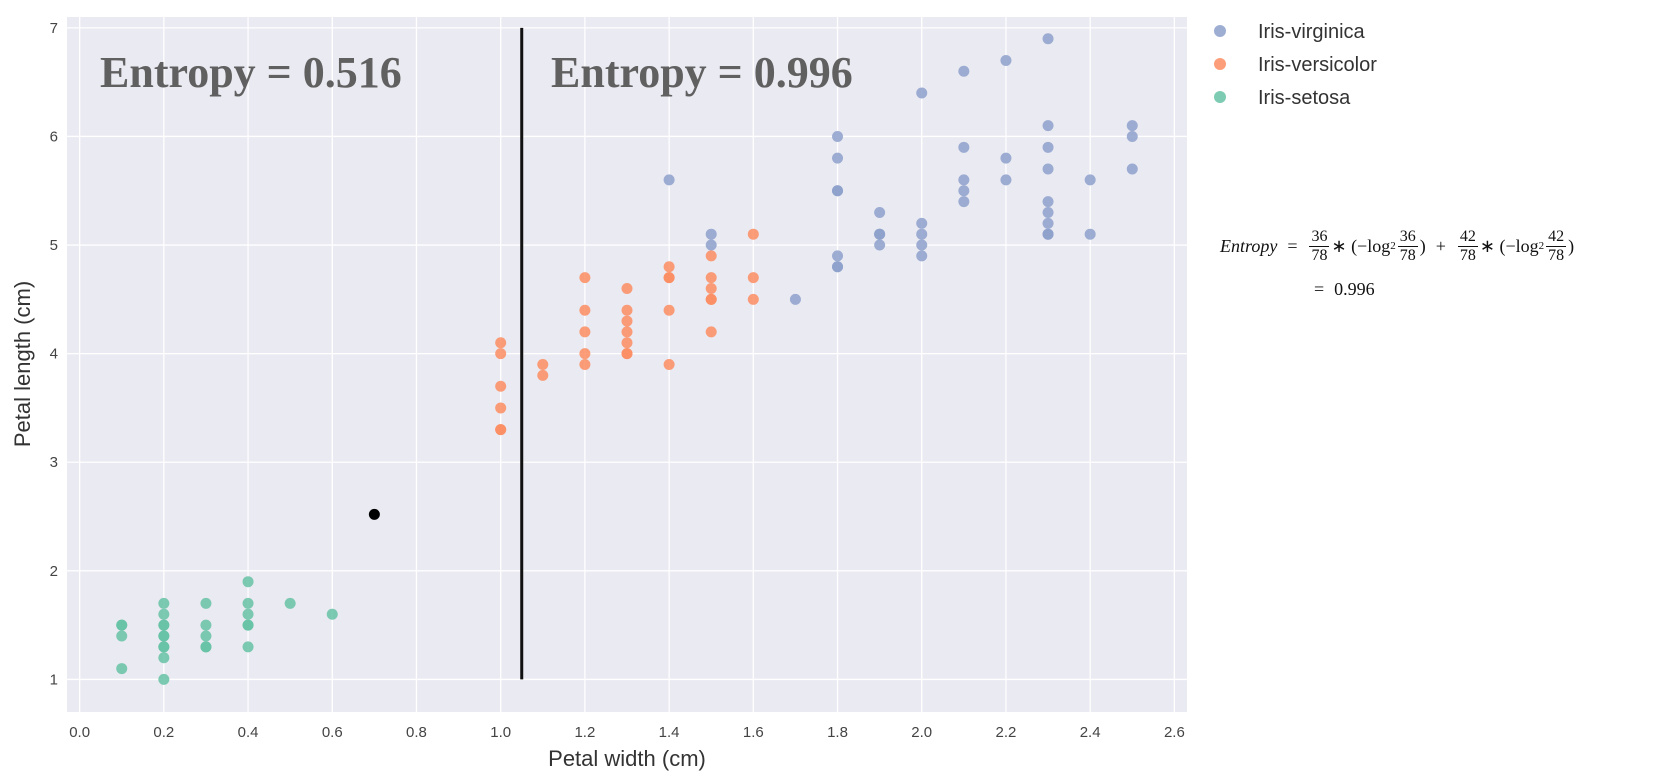 The width and height of the screenshot is (1662, 773). Describe the element at coordinates (1407, 255) in the screenshot. I see `term1-inner-denominator: 78` at that location.